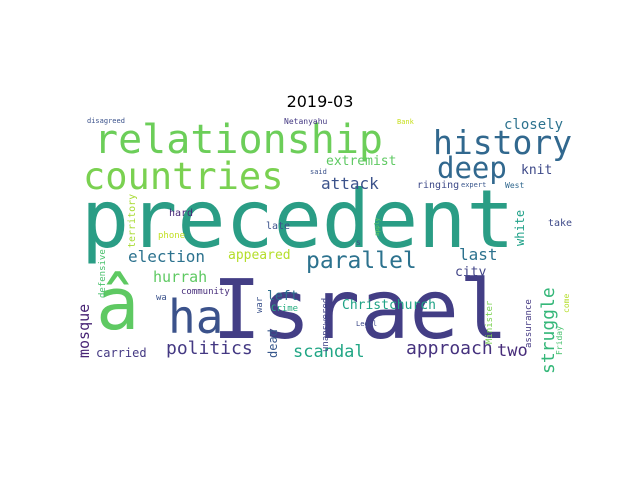 This screenshot has width=640, height=480. I want to click on word-take: take, so click(560, 223).